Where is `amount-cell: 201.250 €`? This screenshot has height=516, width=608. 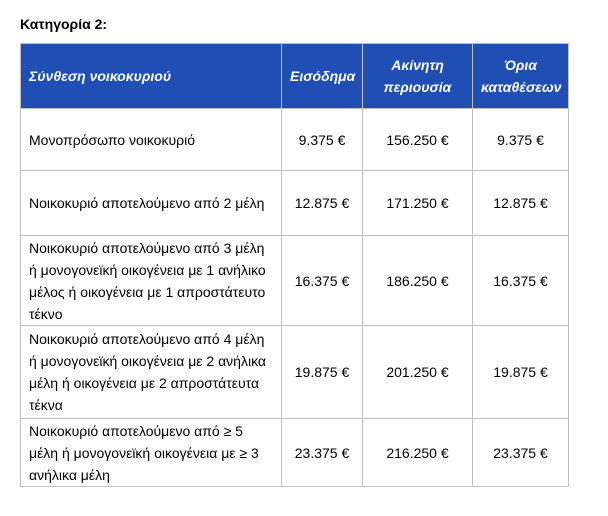
amount-cell: 201.250 € is located at coordinates (417, 372).